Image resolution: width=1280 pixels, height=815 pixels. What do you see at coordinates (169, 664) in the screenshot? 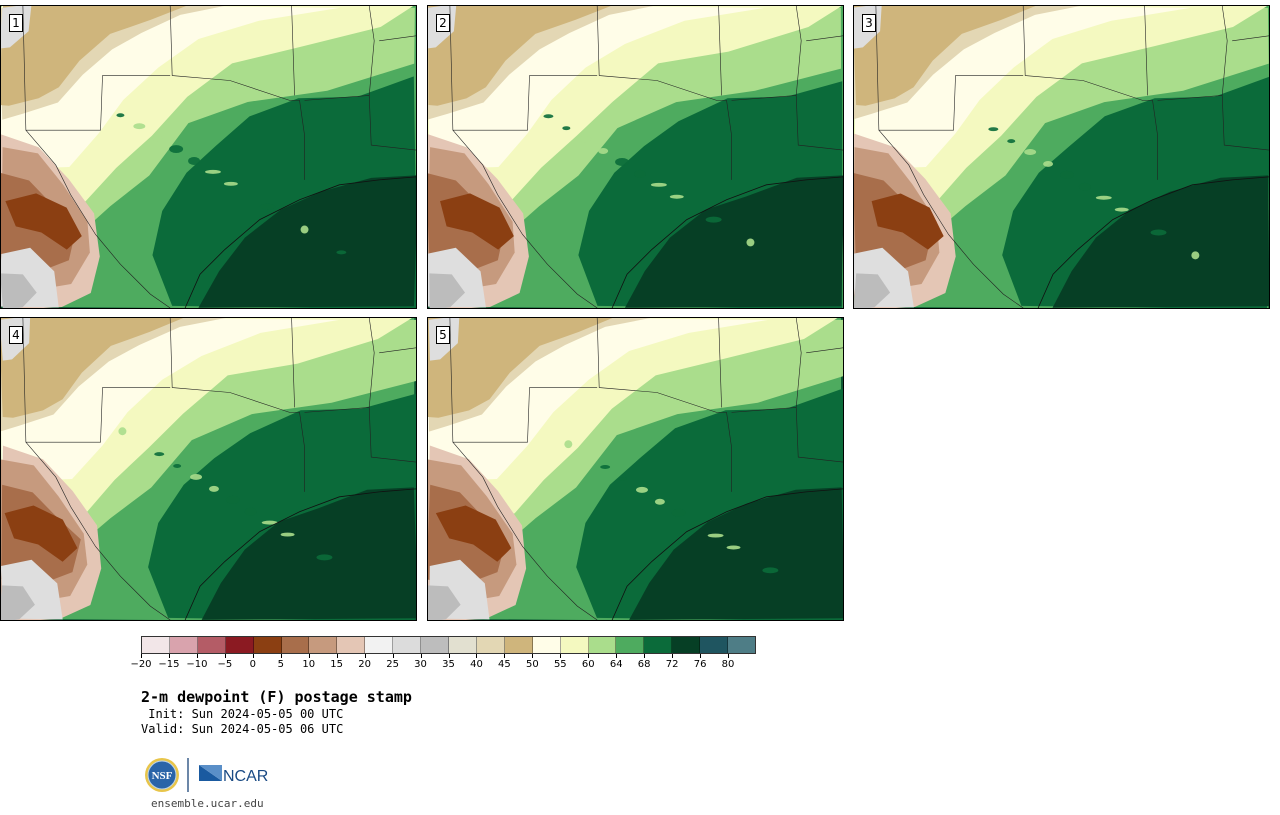
I see `colorbar-tick-label: −15` at bounding box center [169, 664].